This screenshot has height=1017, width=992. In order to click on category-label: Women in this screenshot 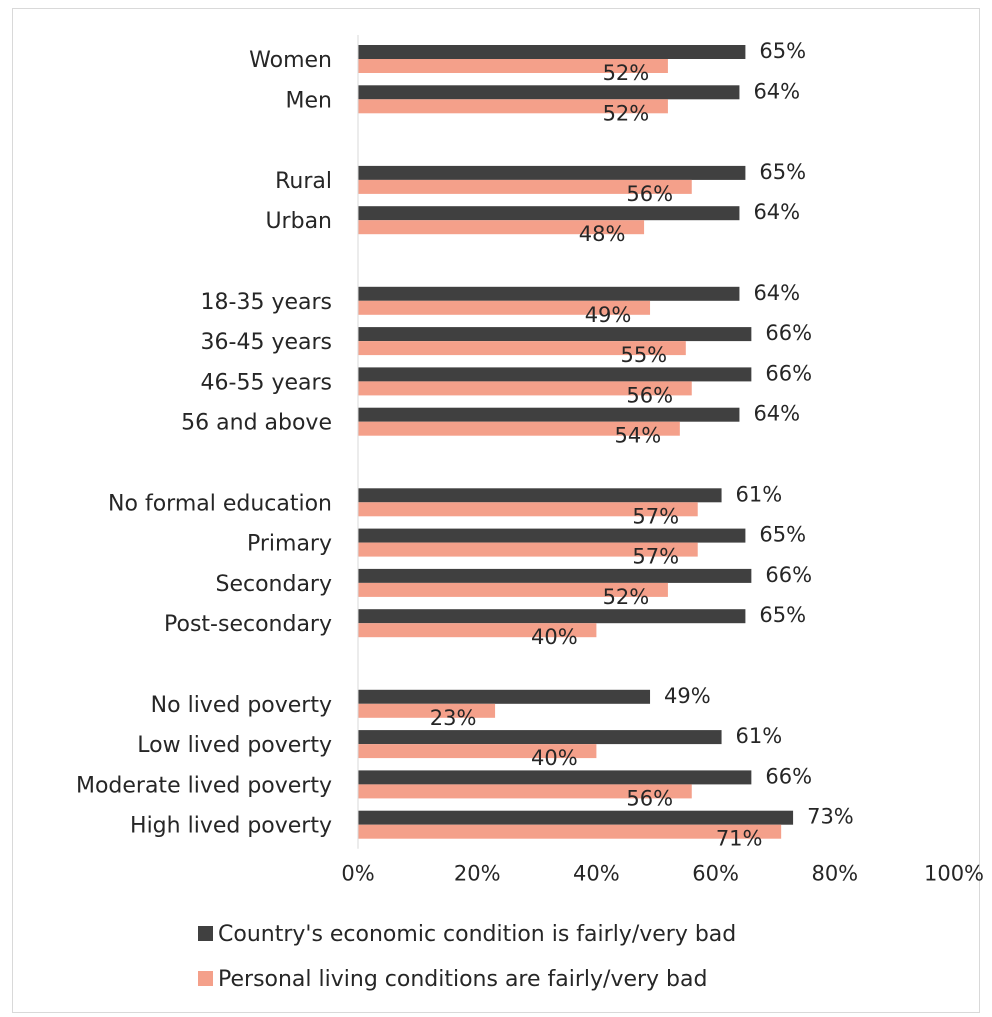, I will do `click(290, 60)`.